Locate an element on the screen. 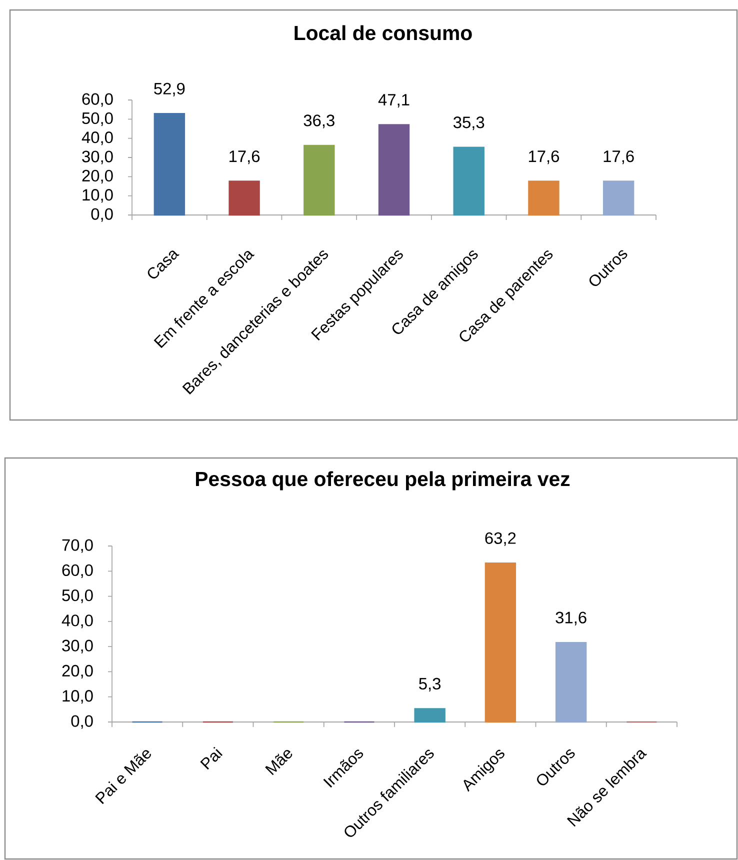  data-label: 5,3 is located at coordinates (430, 685).